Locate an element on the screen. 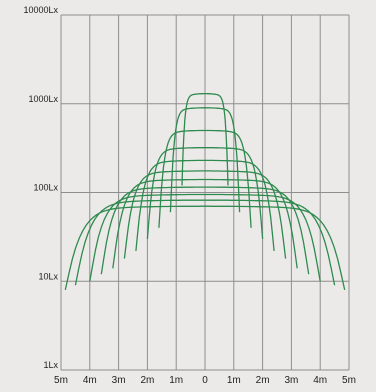  y-tick-label: 1Lx is located at coordinates (50, 365).